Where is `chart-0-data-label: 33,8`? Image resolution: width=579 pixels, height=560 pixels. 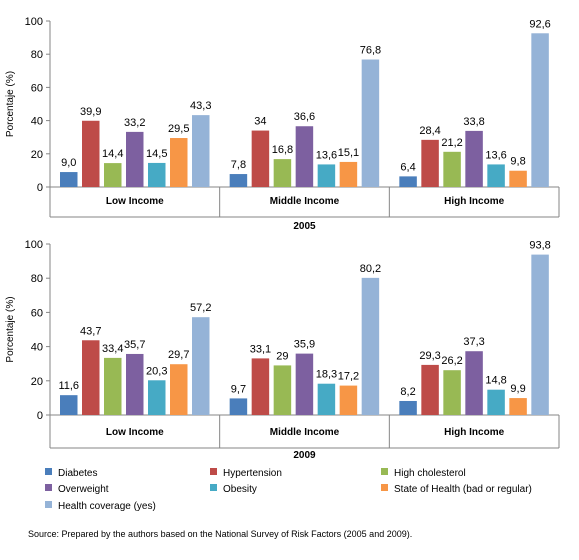
chart-0-data-label: 33,8 is located at coordinates (473, 122).